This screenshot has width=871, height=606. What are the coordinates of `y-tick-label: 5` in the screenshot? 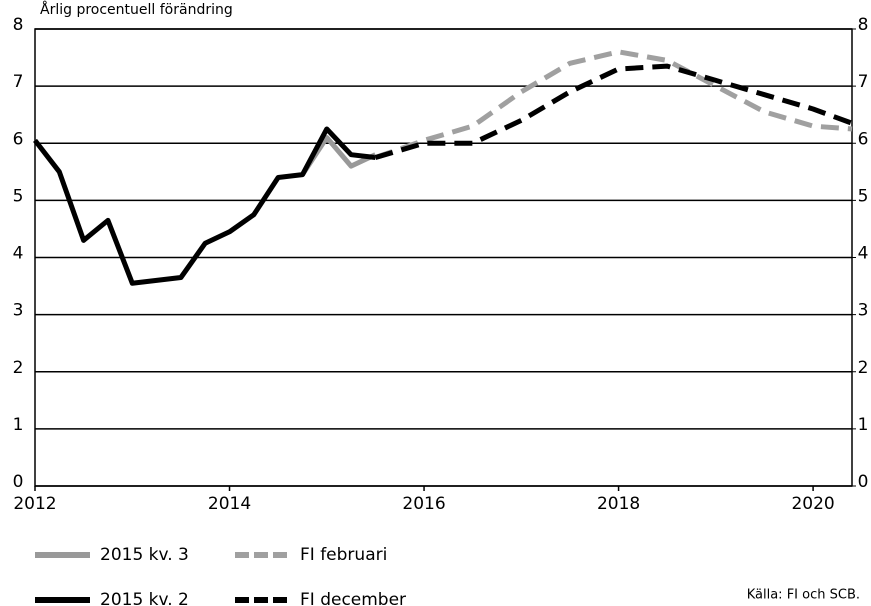 It's located at (18, 196).